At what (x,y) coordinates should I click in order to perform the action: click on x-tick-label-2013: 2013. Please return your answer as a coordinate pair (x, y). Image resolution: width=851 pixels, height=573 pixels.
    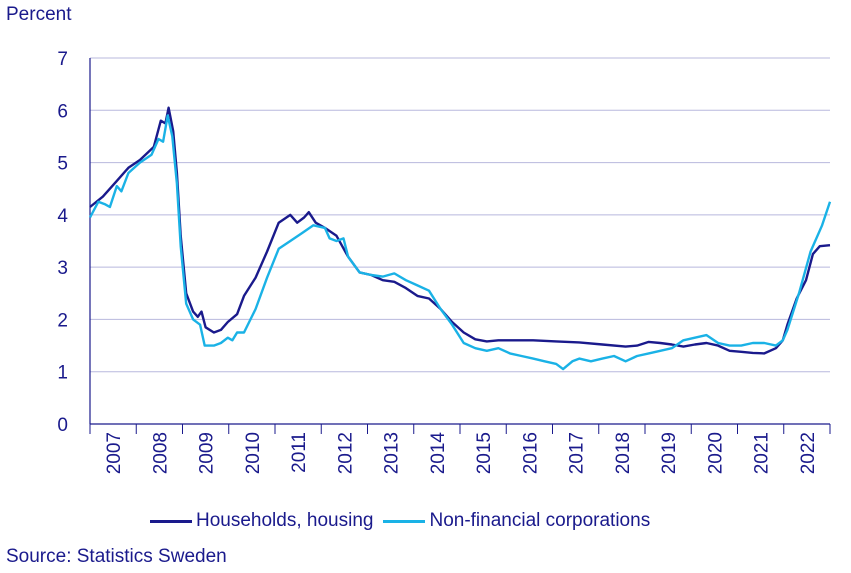
    Looking at the image, I should click on (392, 453).